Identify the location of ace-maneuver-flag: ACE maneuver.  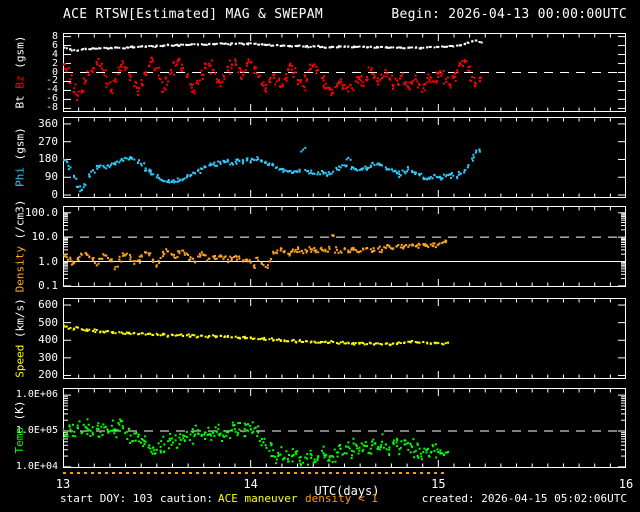
(258, 498).